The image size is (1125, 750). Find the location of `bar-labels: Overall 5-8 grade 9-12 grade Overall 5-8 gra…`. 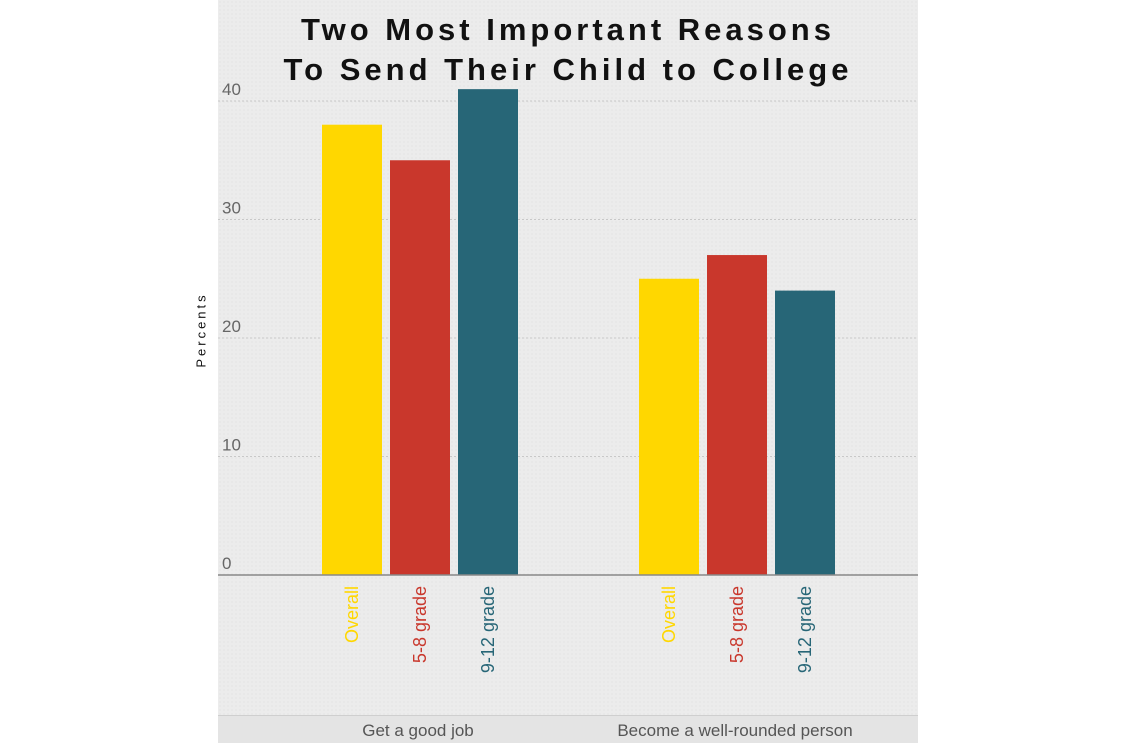

bar-labels: Overall 5-8 grade 9-12 grade Overall 5-8 gra… is located at coordinates (578, 629).